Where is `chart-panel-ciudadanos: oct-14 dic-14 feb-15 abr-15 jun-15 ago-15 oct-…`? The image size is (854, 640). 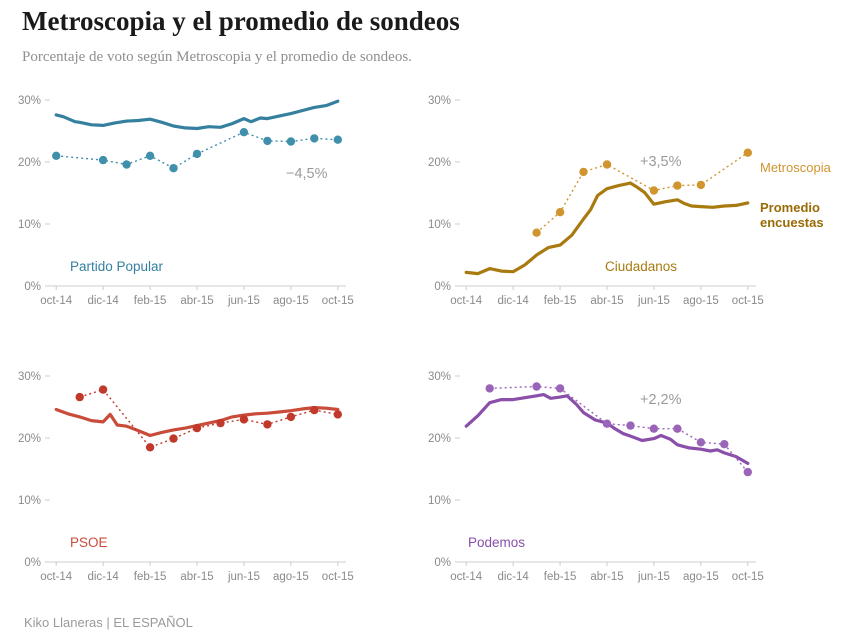 chart-panel-ciudadanos: oct-14 dic-14 feb-15 abr-15 jun-15 ago-15 oct-… is located at coordinates (594, 204).